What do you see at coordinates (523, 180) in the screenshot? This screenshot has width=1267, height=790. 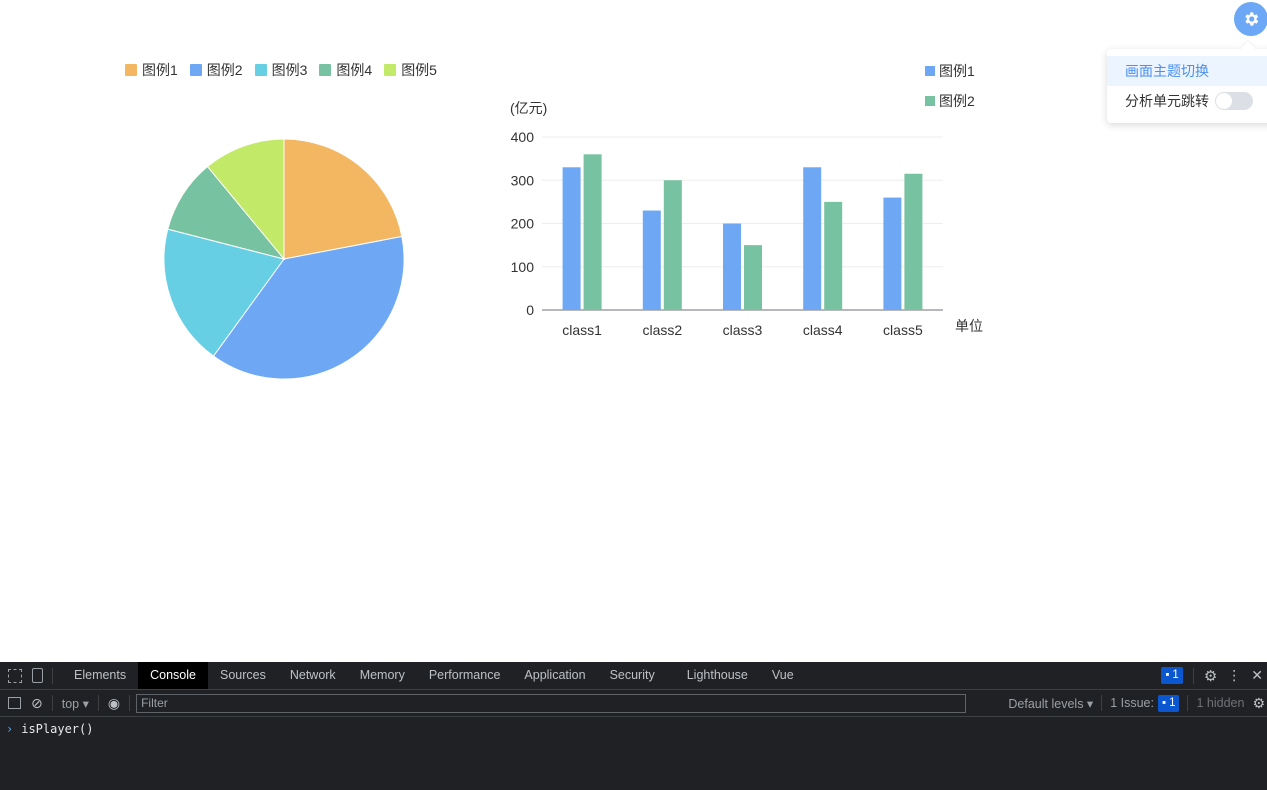 I see `y-tick-label: 300` at bounding box center [523, 180].